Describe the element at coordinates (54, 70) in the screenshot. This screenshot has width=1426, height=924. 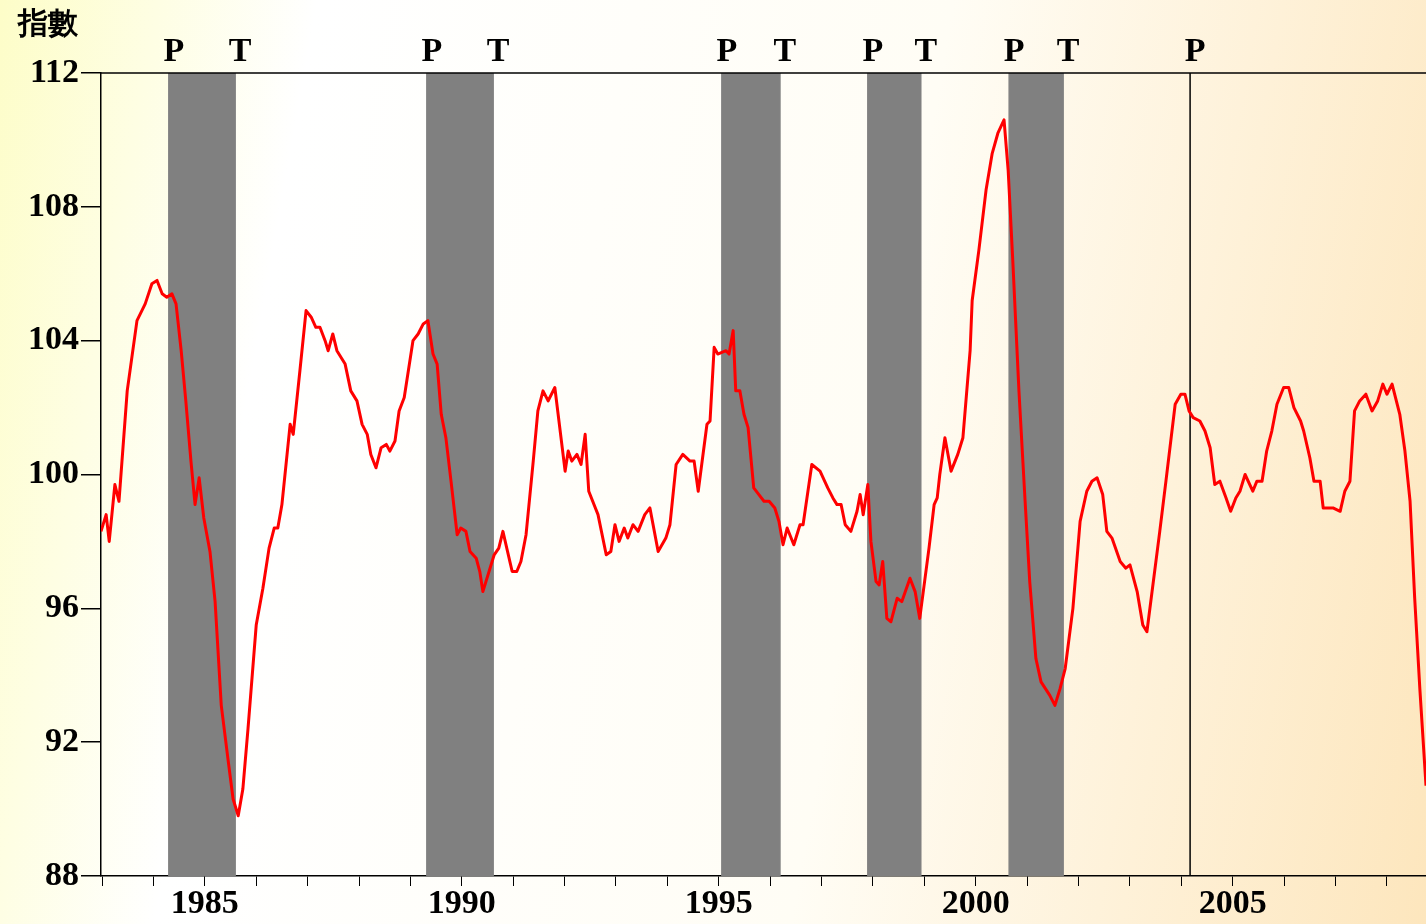
I see `y-tick-label: 112` at that location.